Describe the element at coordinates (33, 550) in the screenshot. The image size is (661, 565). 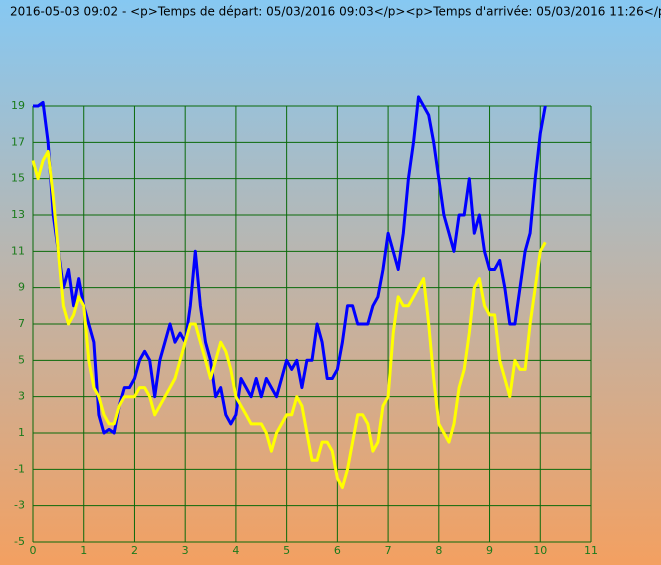
I see `x-tick-label: 0` at that location.